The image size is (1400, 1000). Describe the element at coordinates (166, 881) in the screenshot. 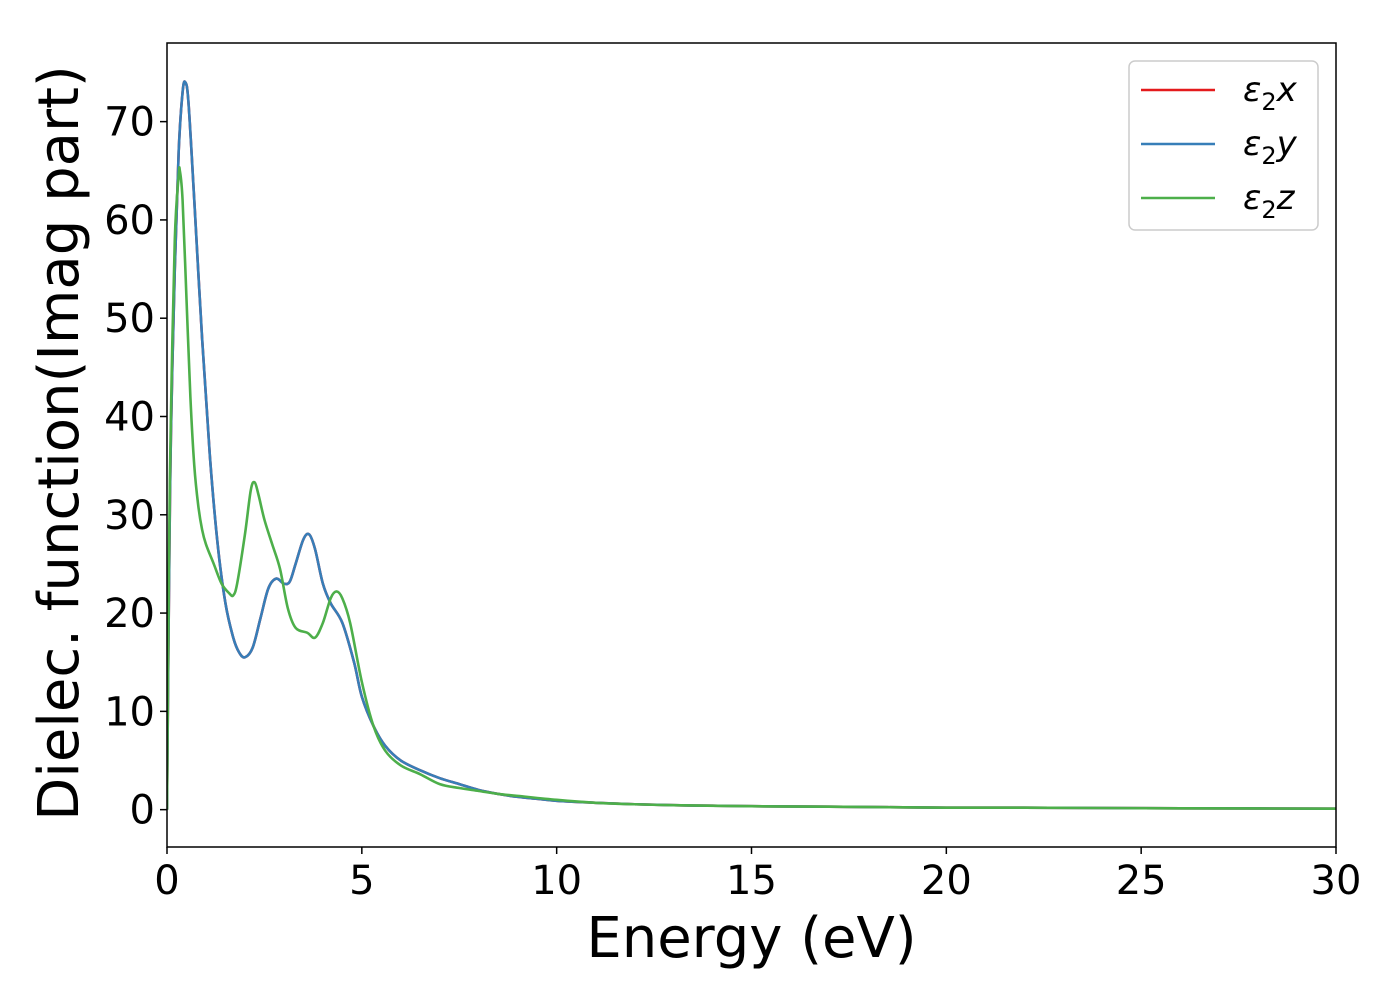

I see `x-tick-label: 0` at that location.